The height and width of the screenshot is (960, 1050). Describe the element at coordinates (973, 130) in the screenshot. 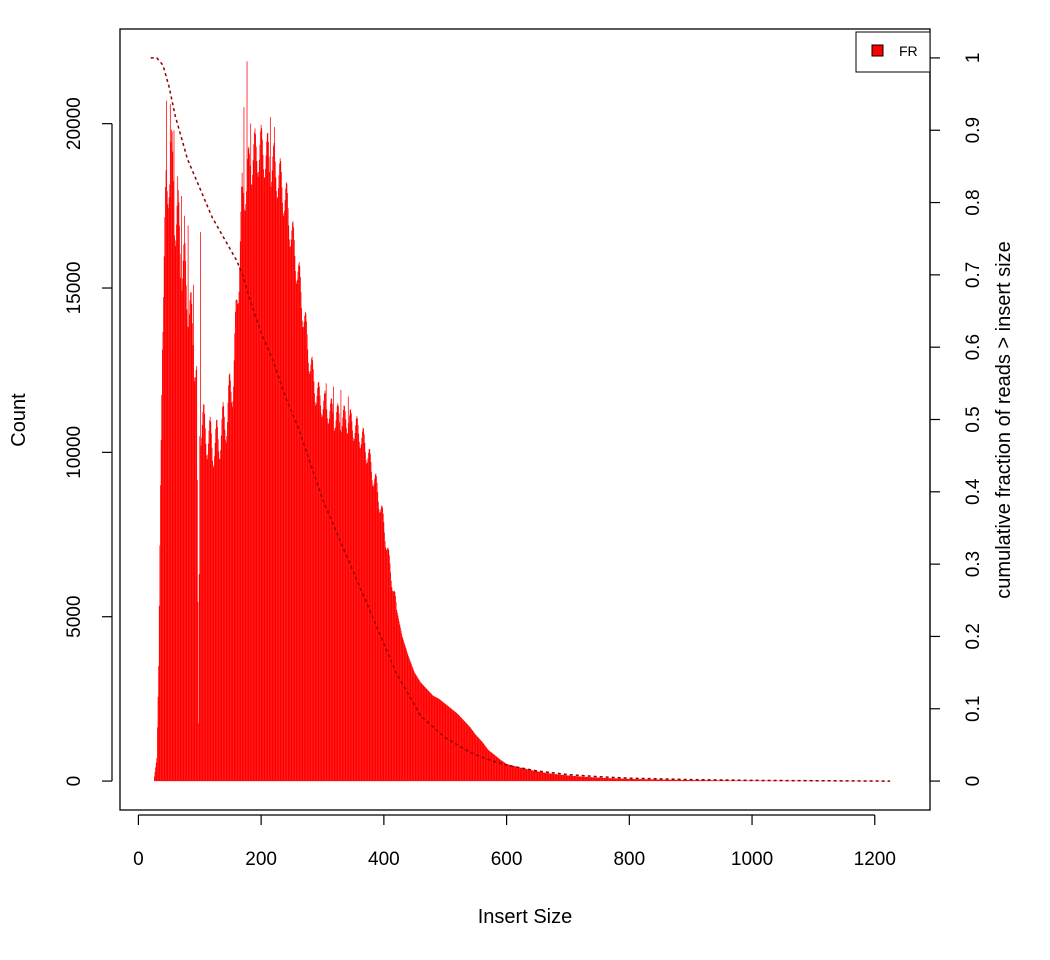

I see `y2-tick-label: 0.9` at that location.